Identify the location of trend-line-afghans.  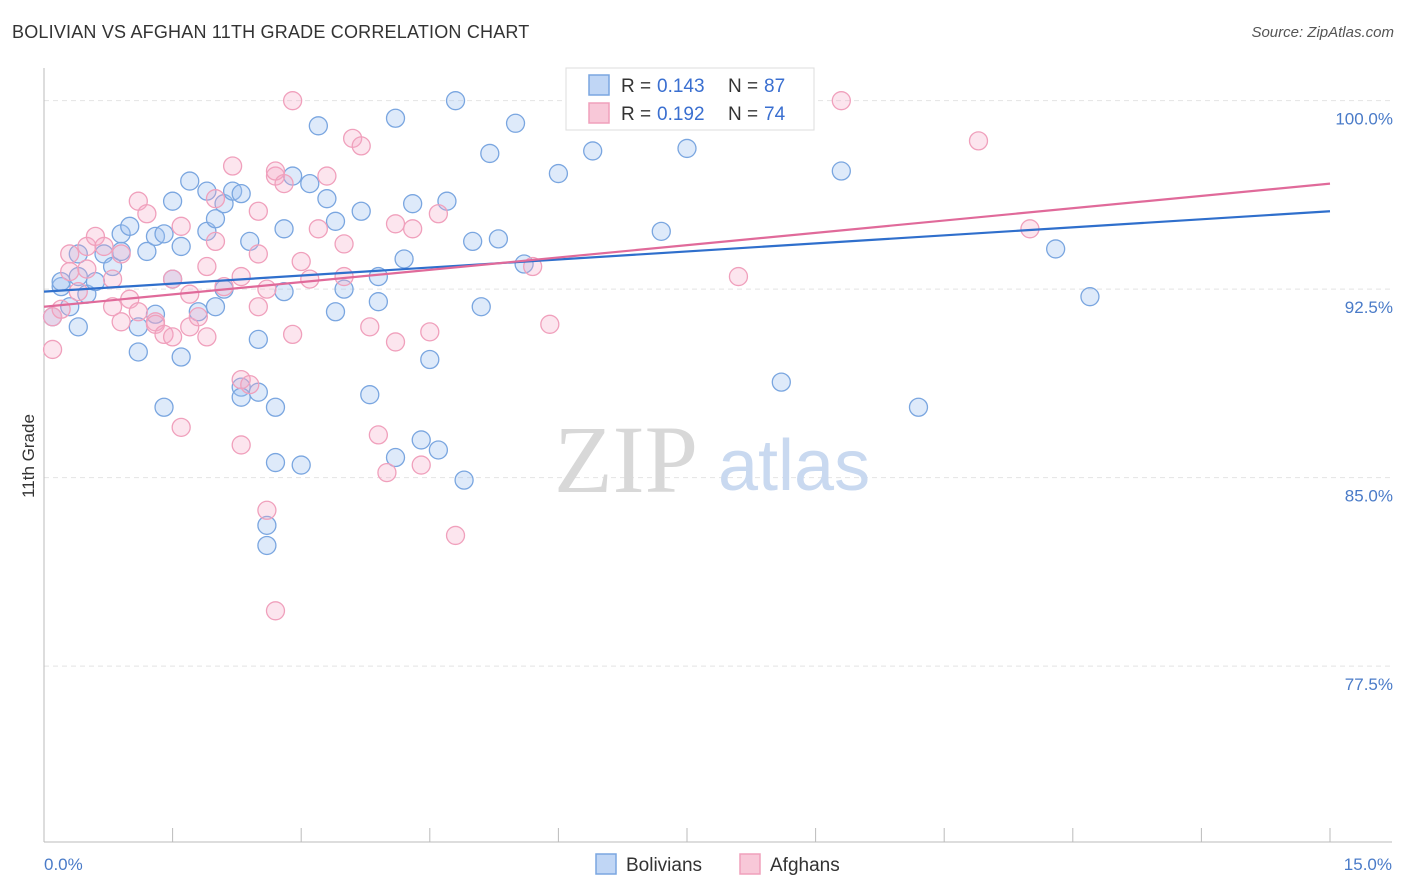
(687, 245).